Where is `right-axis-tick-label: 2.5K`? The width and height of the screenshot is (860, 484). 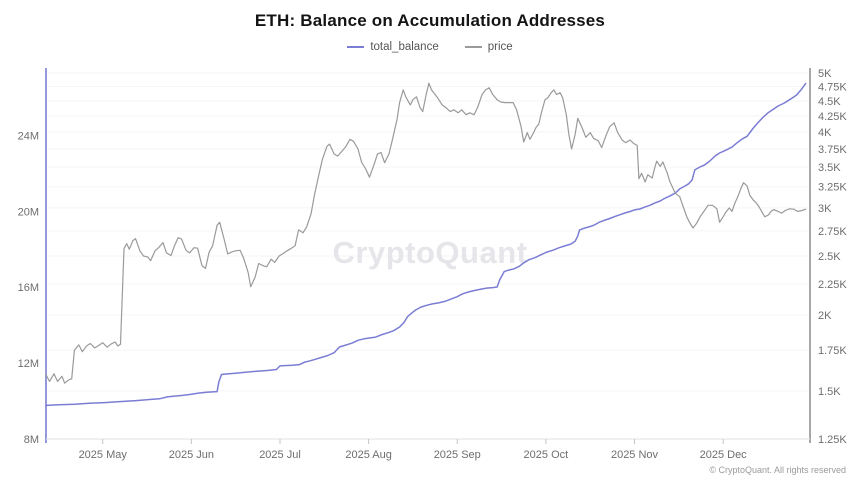 right-axis-tick-label: 2.5K is located at coordinates (829, 257).